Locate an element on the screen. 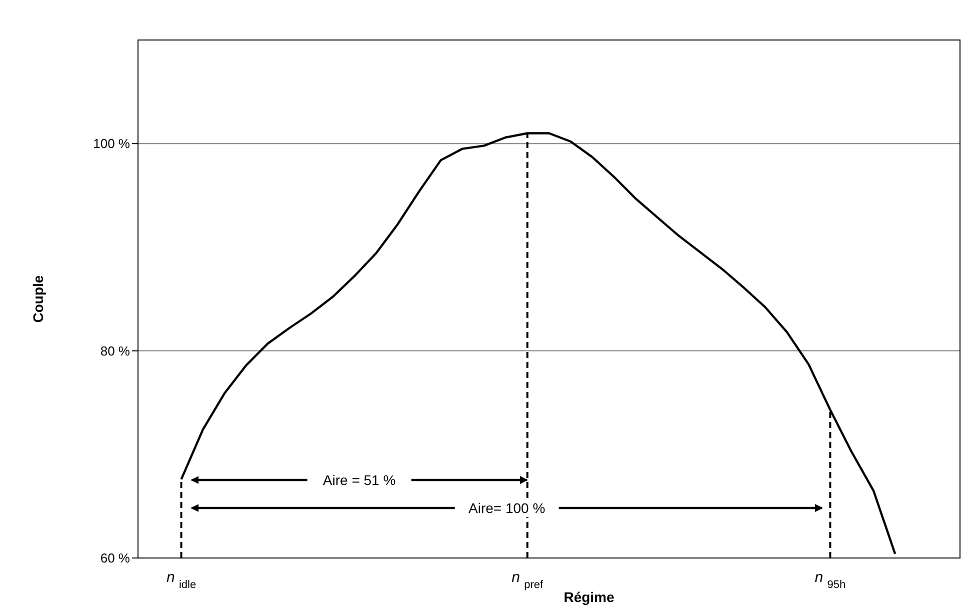  y-tick-label: 100 % is located at coordinates (111, 144).